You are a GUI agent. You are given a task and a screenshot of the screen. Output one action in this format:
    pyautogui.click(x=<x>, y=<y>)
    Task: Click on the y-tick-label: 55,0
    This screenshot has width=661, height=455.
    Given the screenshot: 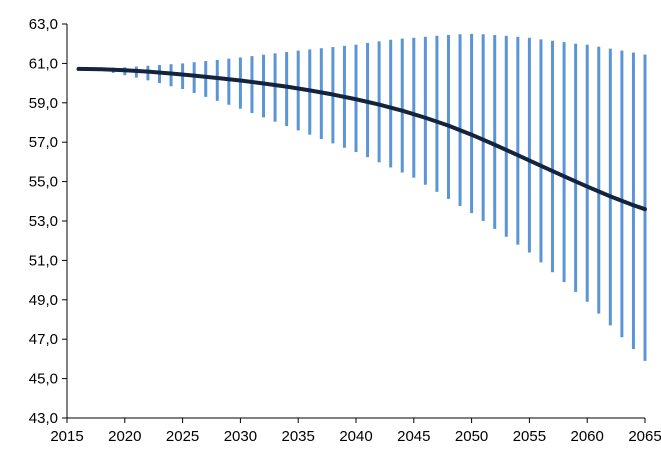 What is the action you would take?
    pyautogui.click(x=43, y=182)
    